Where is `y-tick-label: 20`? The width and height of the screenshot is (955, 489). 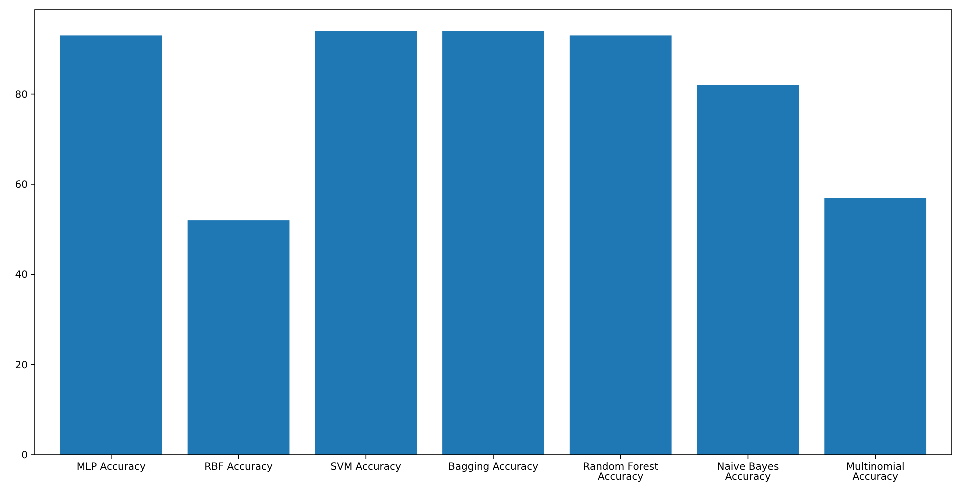 y-tick-label: 20 is located at coordinates (21, 366).